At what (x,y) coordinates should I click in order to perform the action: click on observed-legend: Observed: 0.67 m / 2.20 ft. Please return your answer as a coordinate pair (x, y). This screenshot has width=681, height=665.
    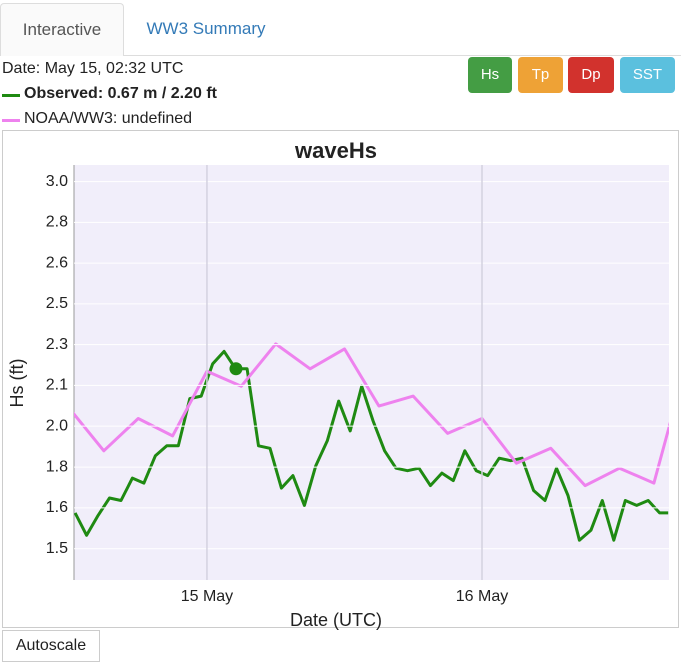
    Looking at the image, I should click on (109, 94).